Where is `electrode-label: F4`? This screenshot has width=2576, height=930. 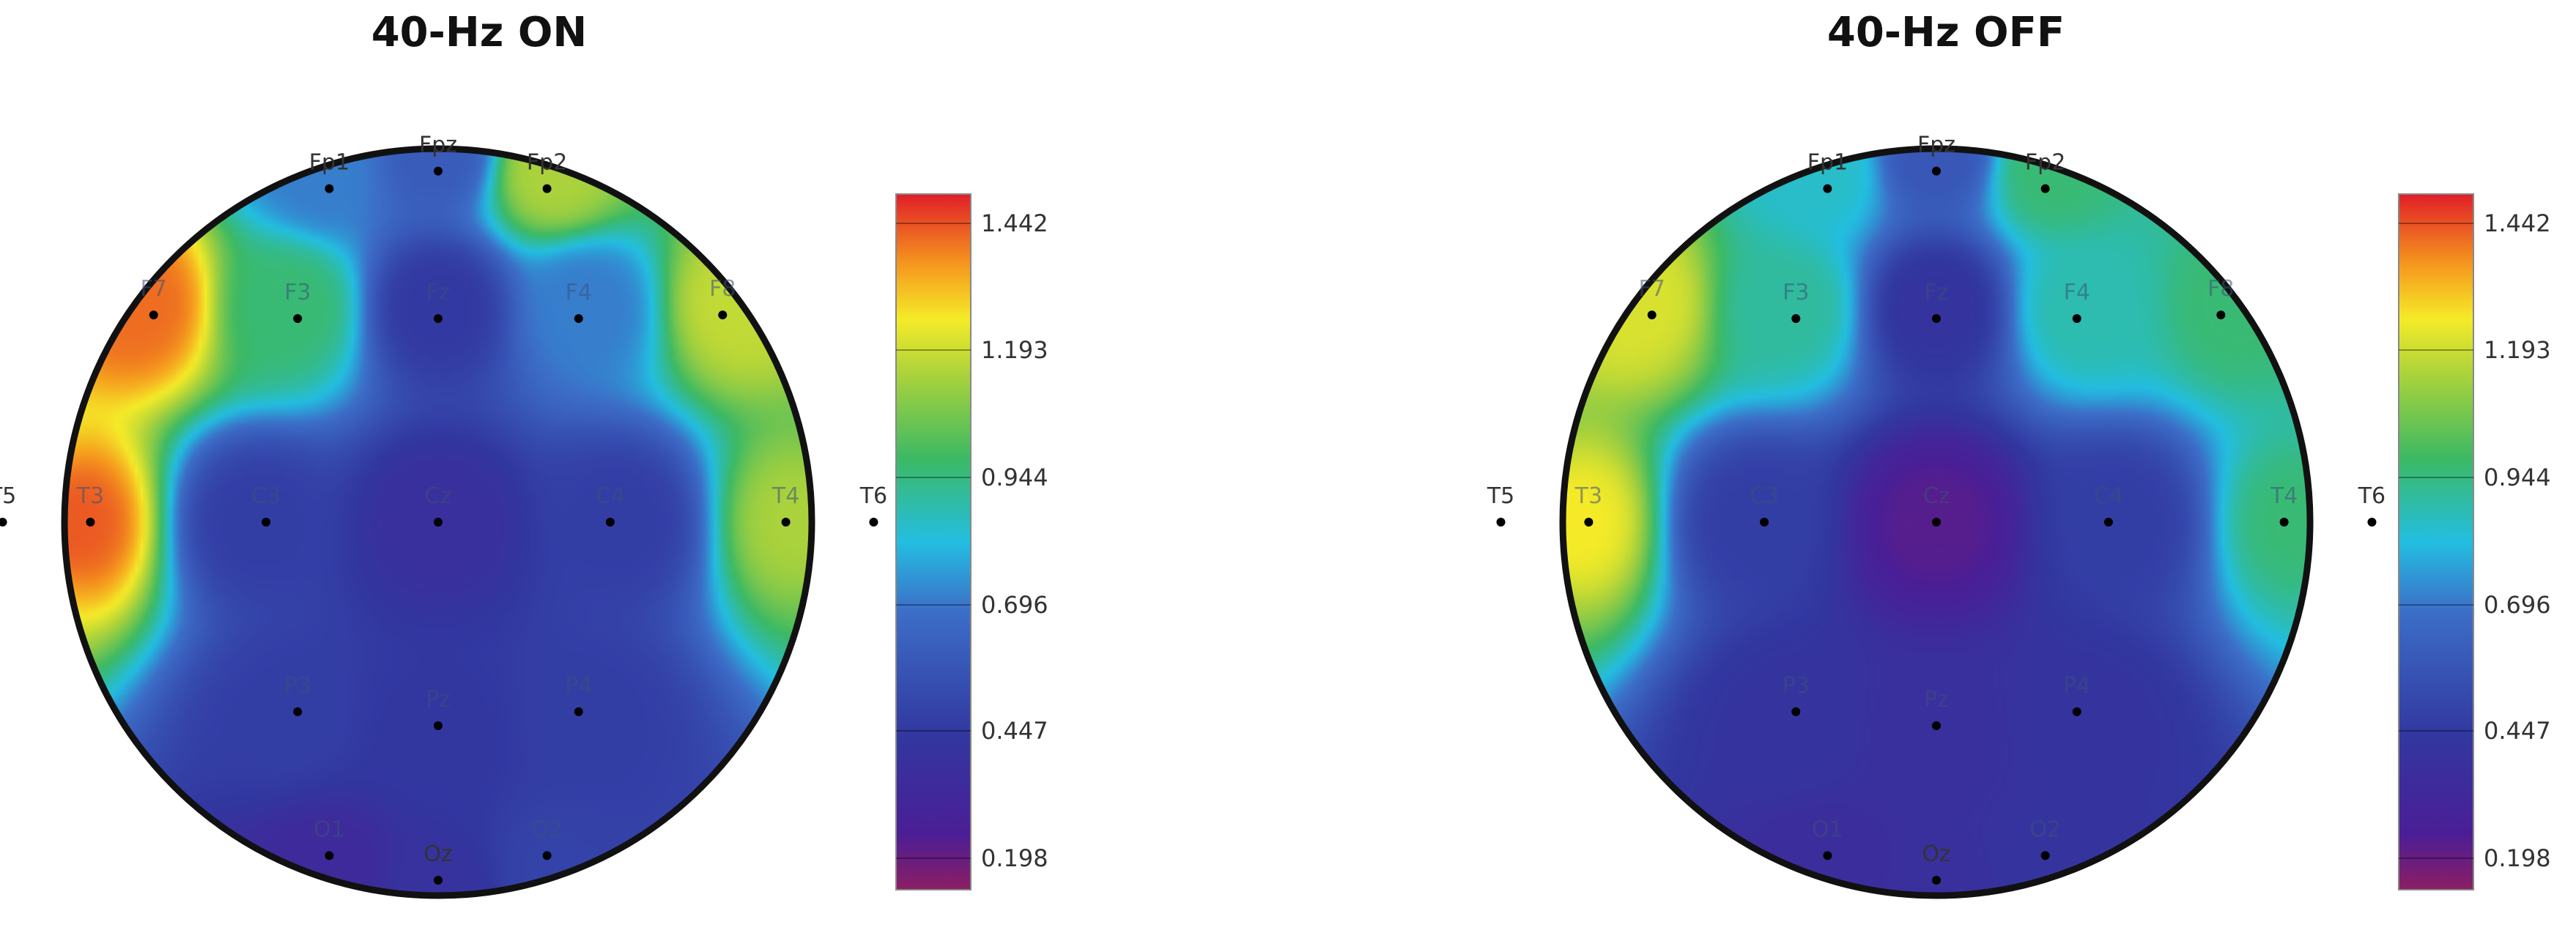 electrode-label: F4 is located at coordinates (579, 292).